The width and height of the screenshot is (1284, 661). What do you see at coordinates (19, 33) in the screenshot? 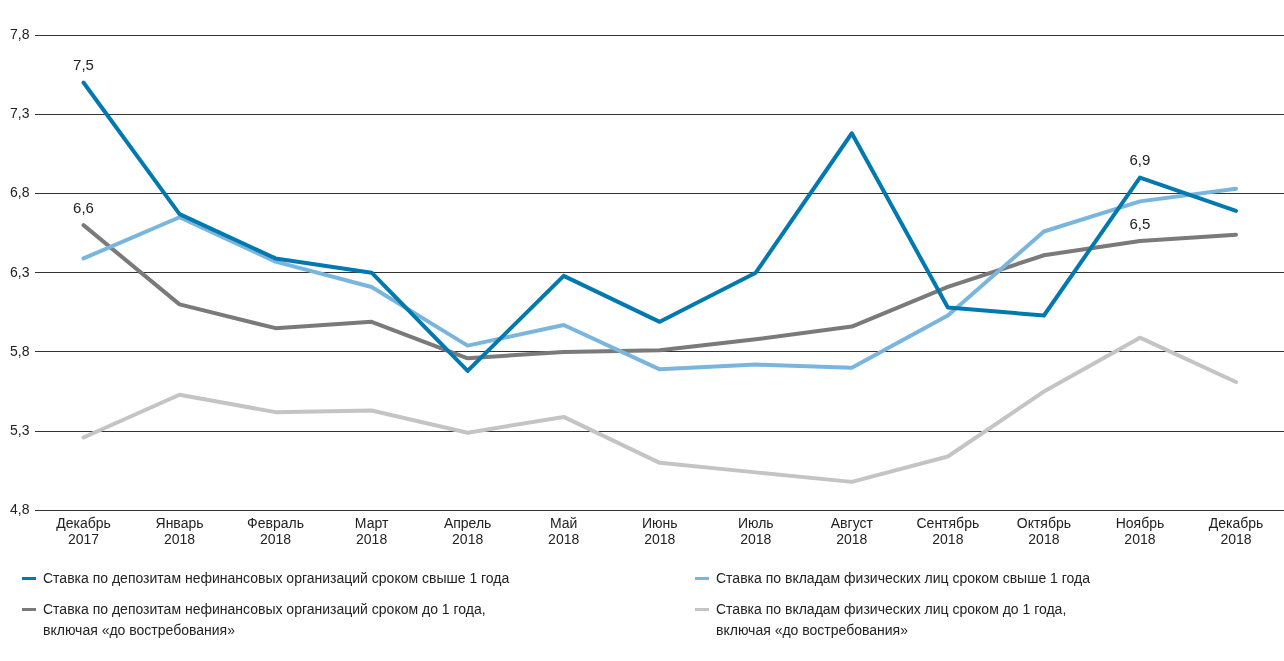
I see `y-tick-label: 7,8` at bounding box center [19, 33].